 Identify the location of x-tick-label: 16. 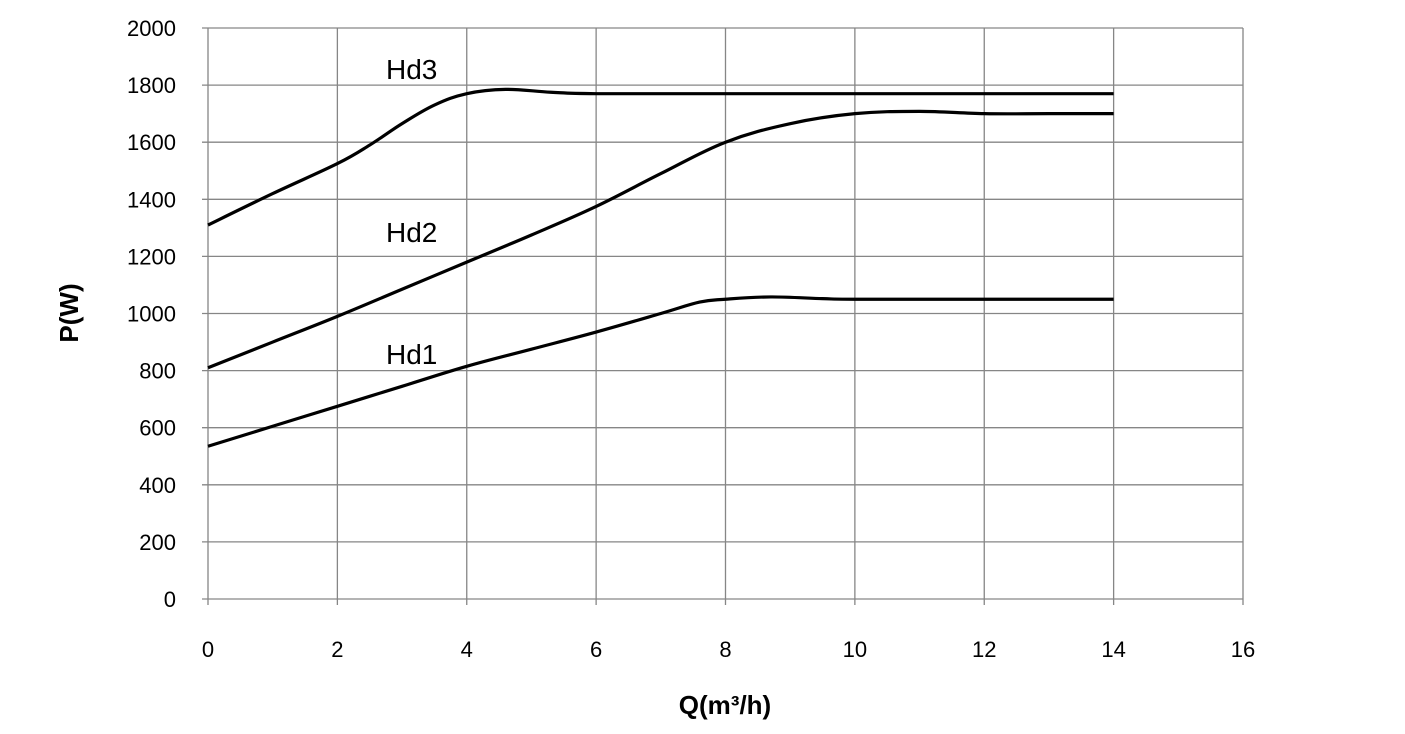
(1243, 649).